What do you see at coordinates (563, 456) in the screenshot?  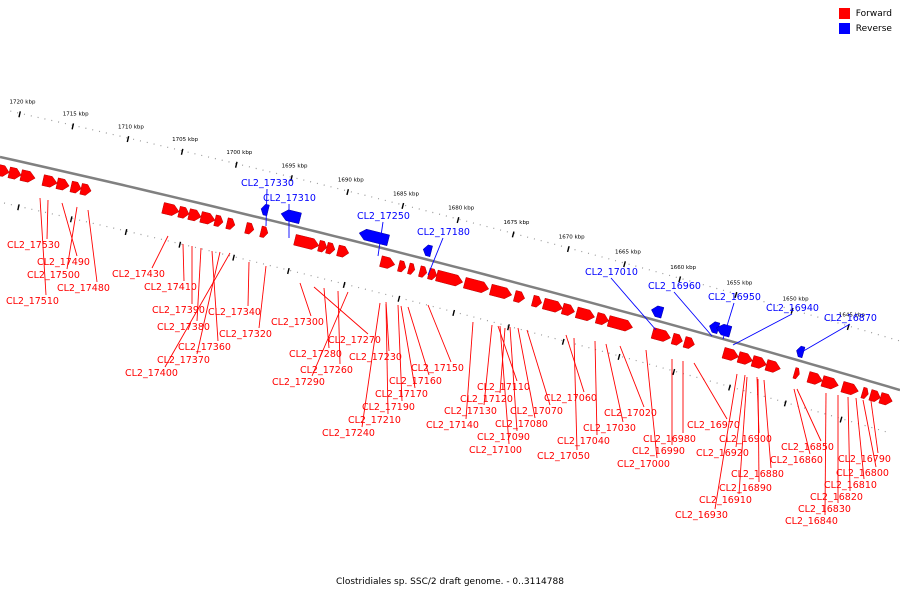 I see `gene-label: CL2_17050` at bounding box center [563, 456].